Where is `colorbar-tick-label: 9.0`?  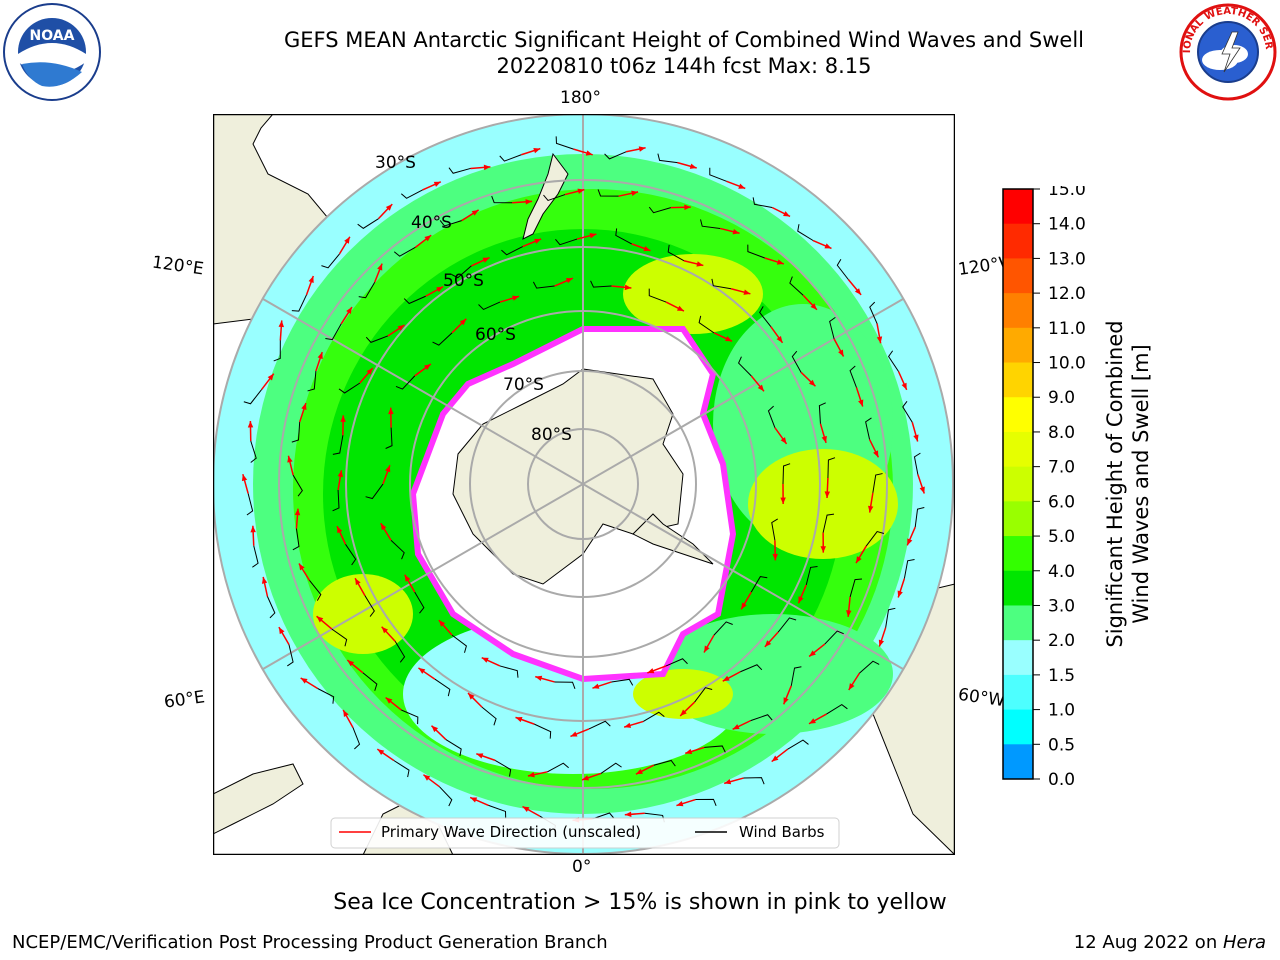
colorbar-tick-label: 9.0 is located at coordinates (1061, 398).